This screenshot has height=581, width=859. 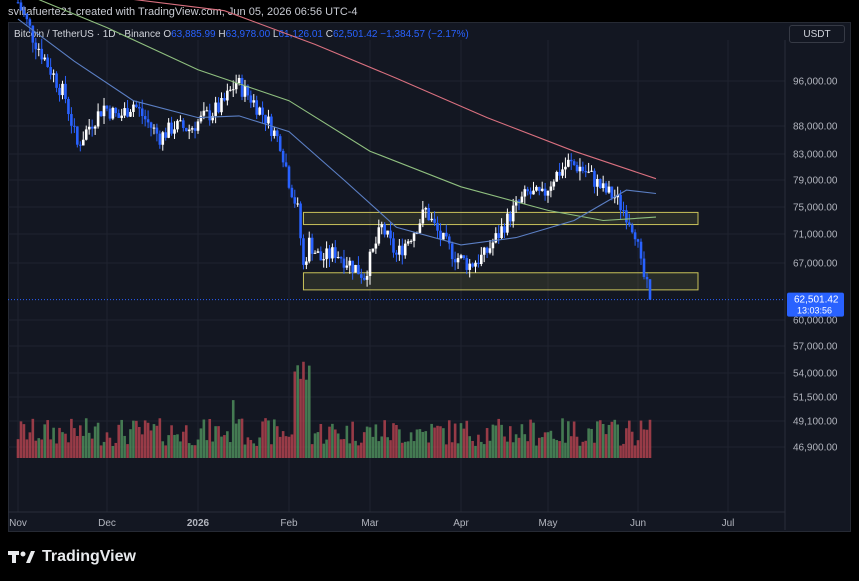 I want to click on high-label: H, so click(x=222, y=34).